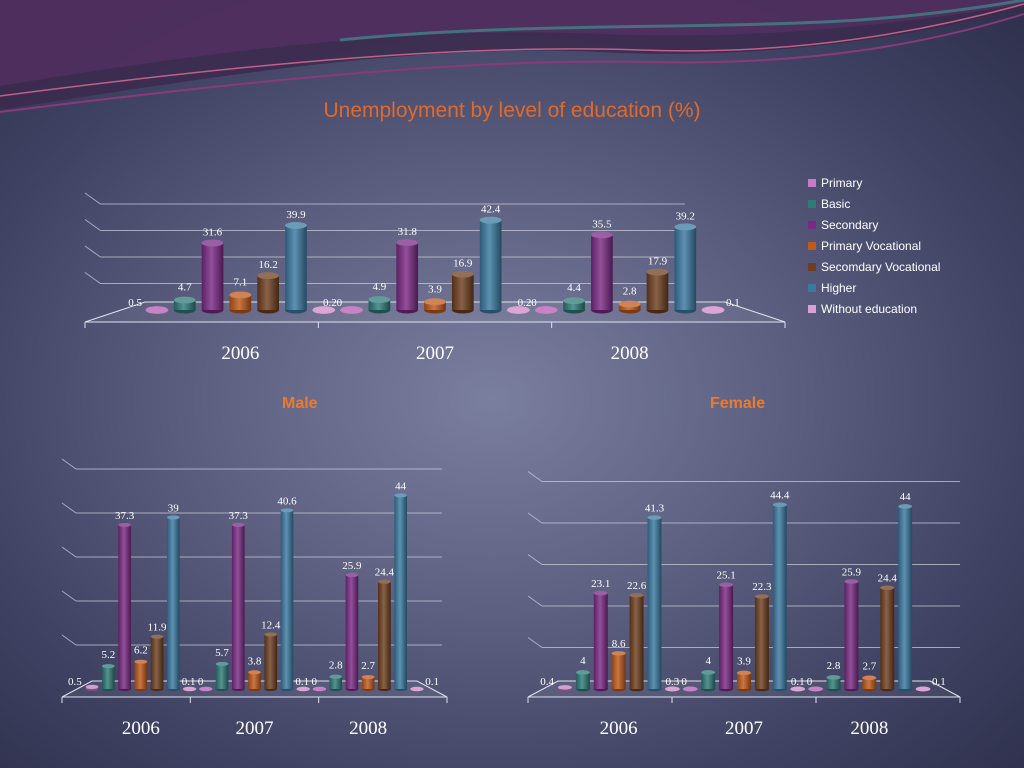  What do you see at coordinates (222, 653) in the screenshot?
I see `data-label: 5.7` at bounding box center [222, 653].